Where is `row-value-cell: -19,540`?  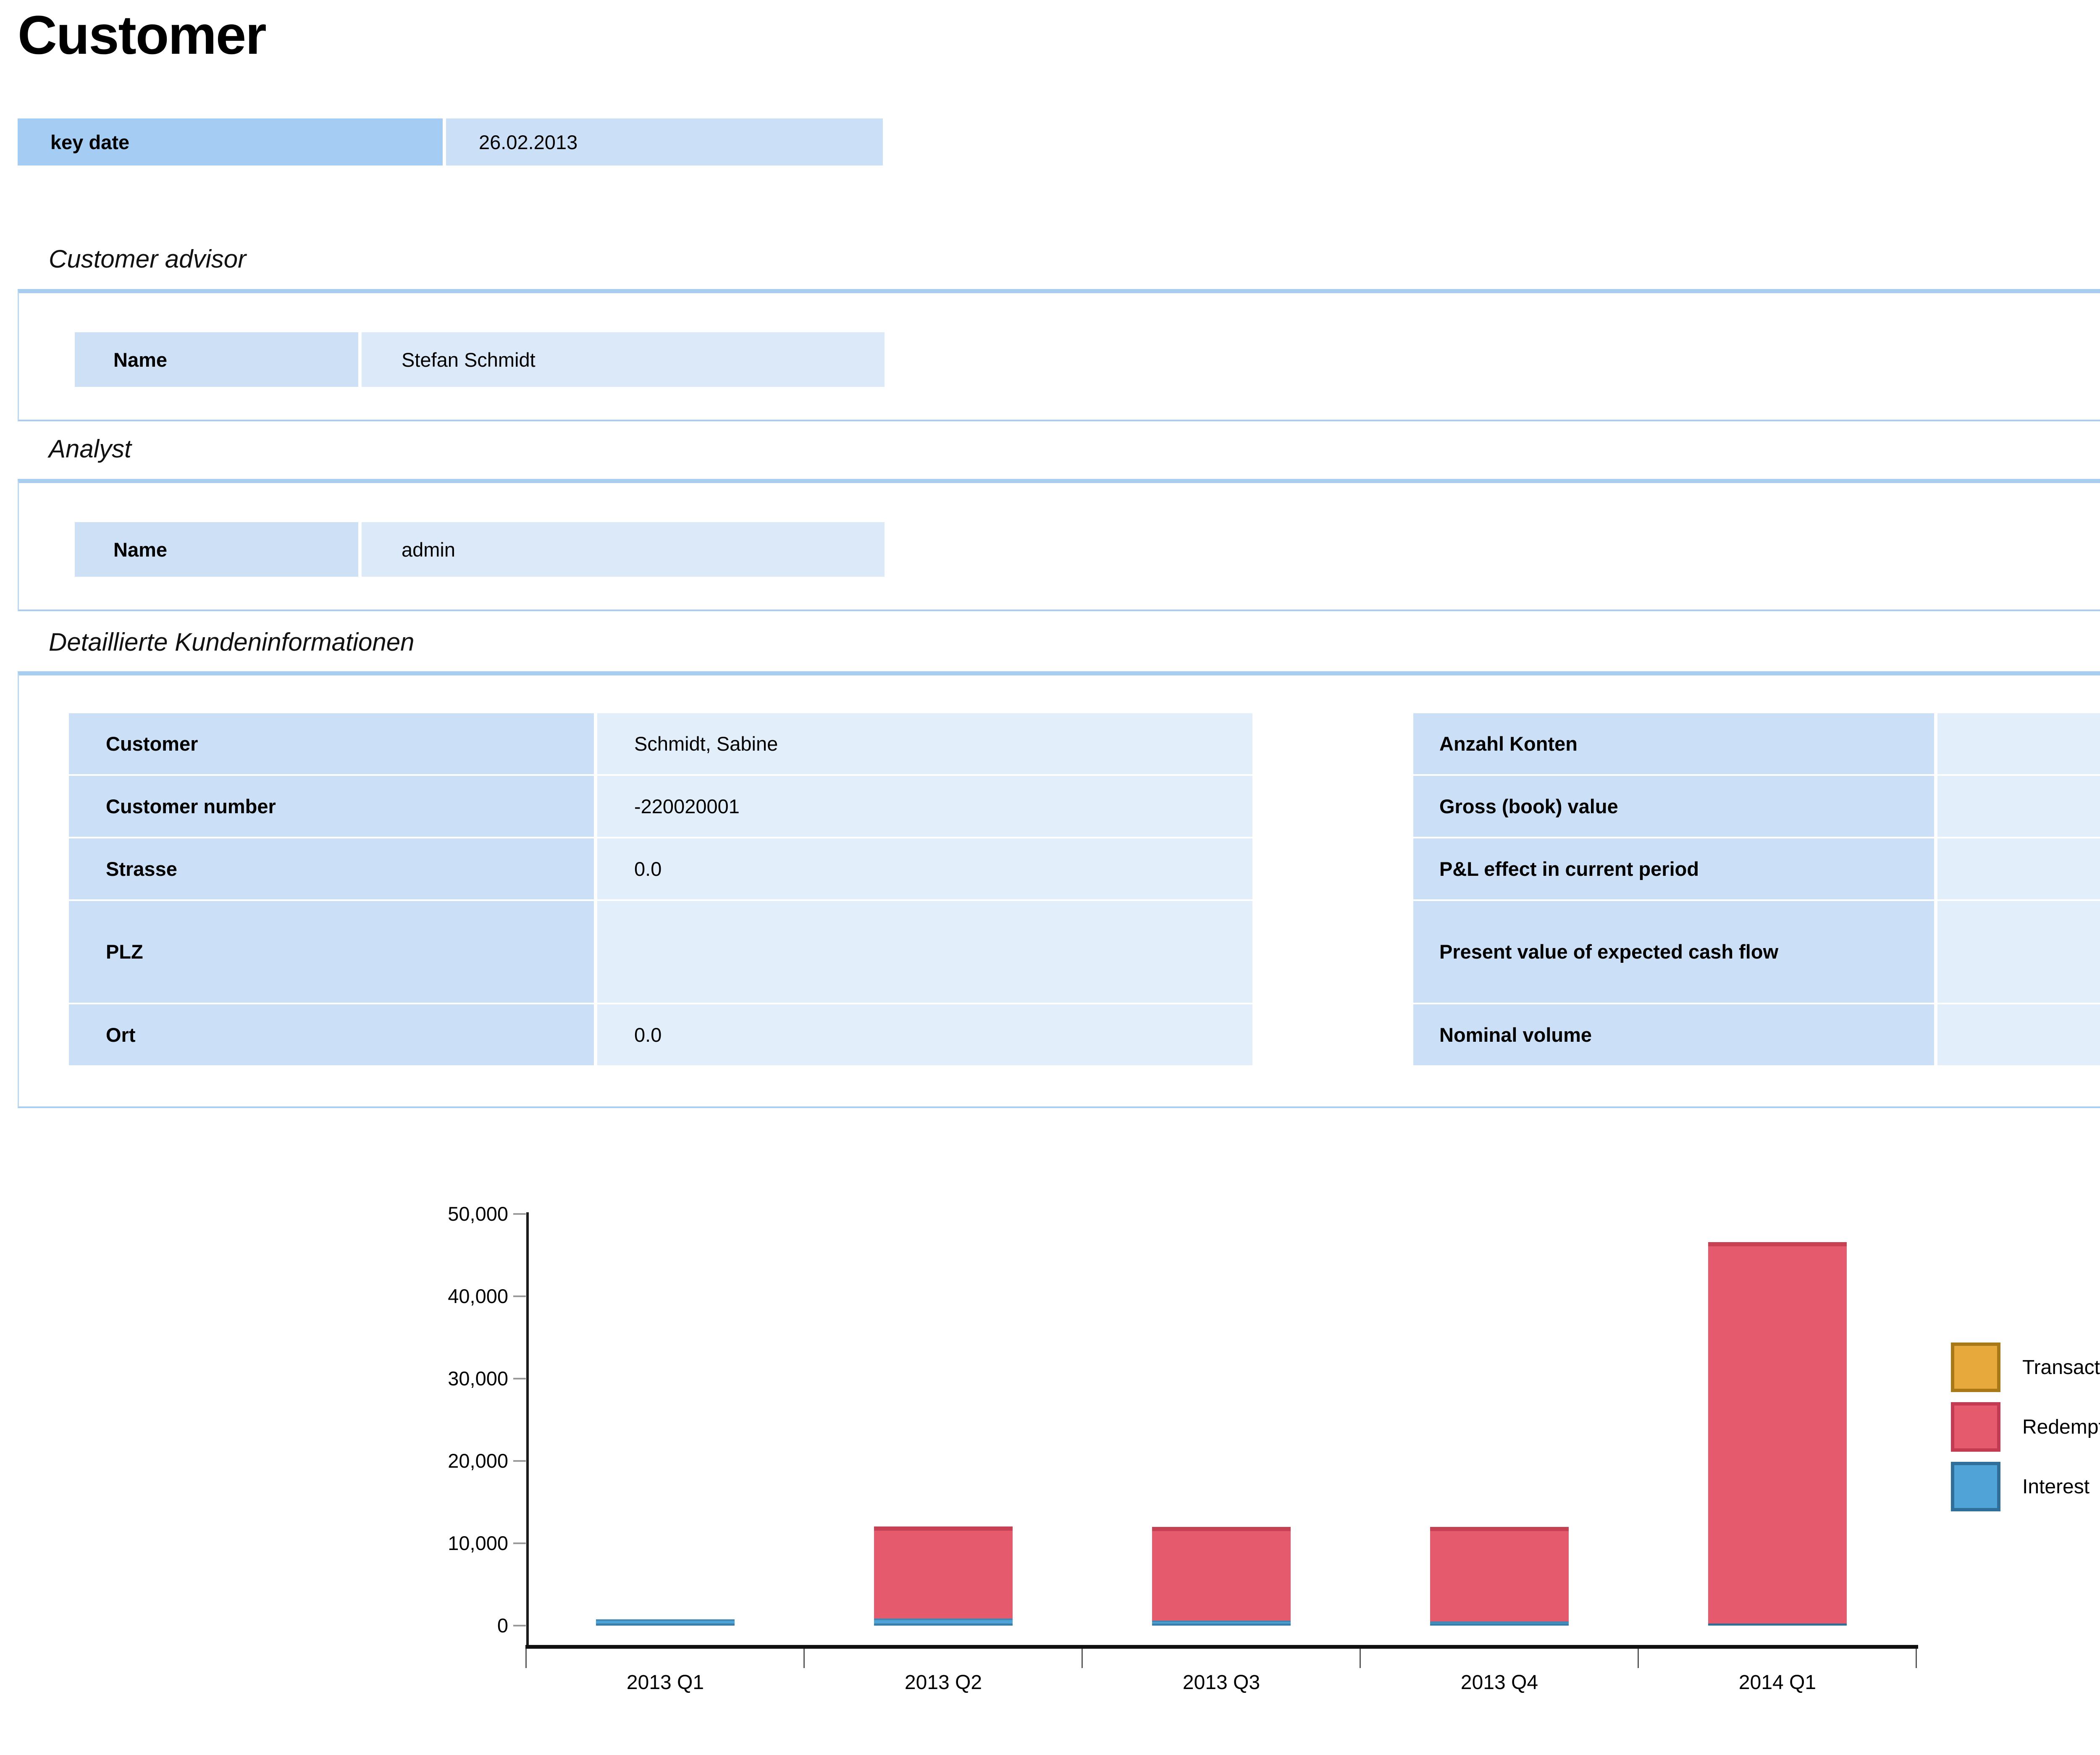
row-value-cell: -19,540 is located at coordinates (2018, 868).